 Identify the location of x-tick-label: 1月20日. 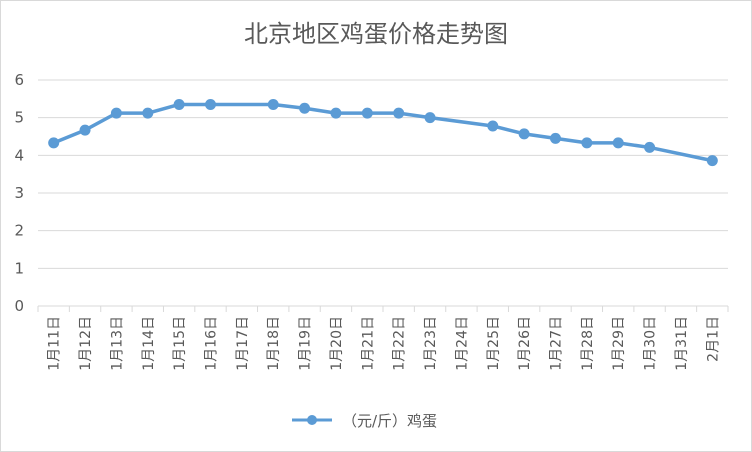
(337, 343).